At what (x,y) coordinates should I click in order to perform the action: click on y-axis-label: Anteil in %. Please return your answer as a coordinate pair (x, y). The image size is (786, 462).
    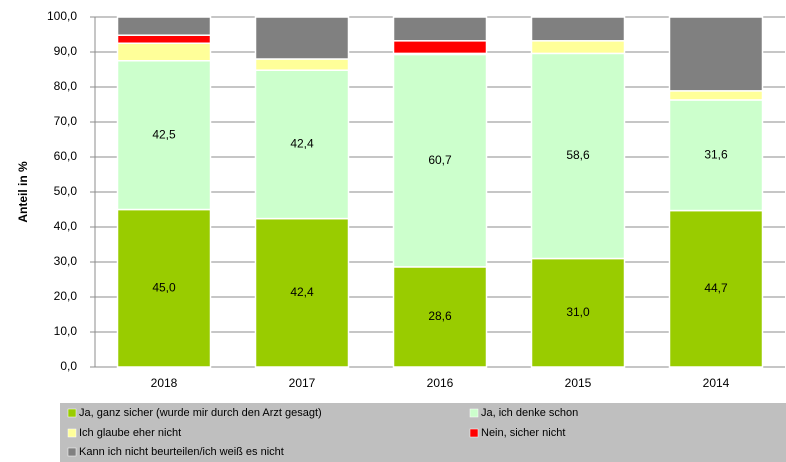
    Looking at the image, I should click on (23, 192).